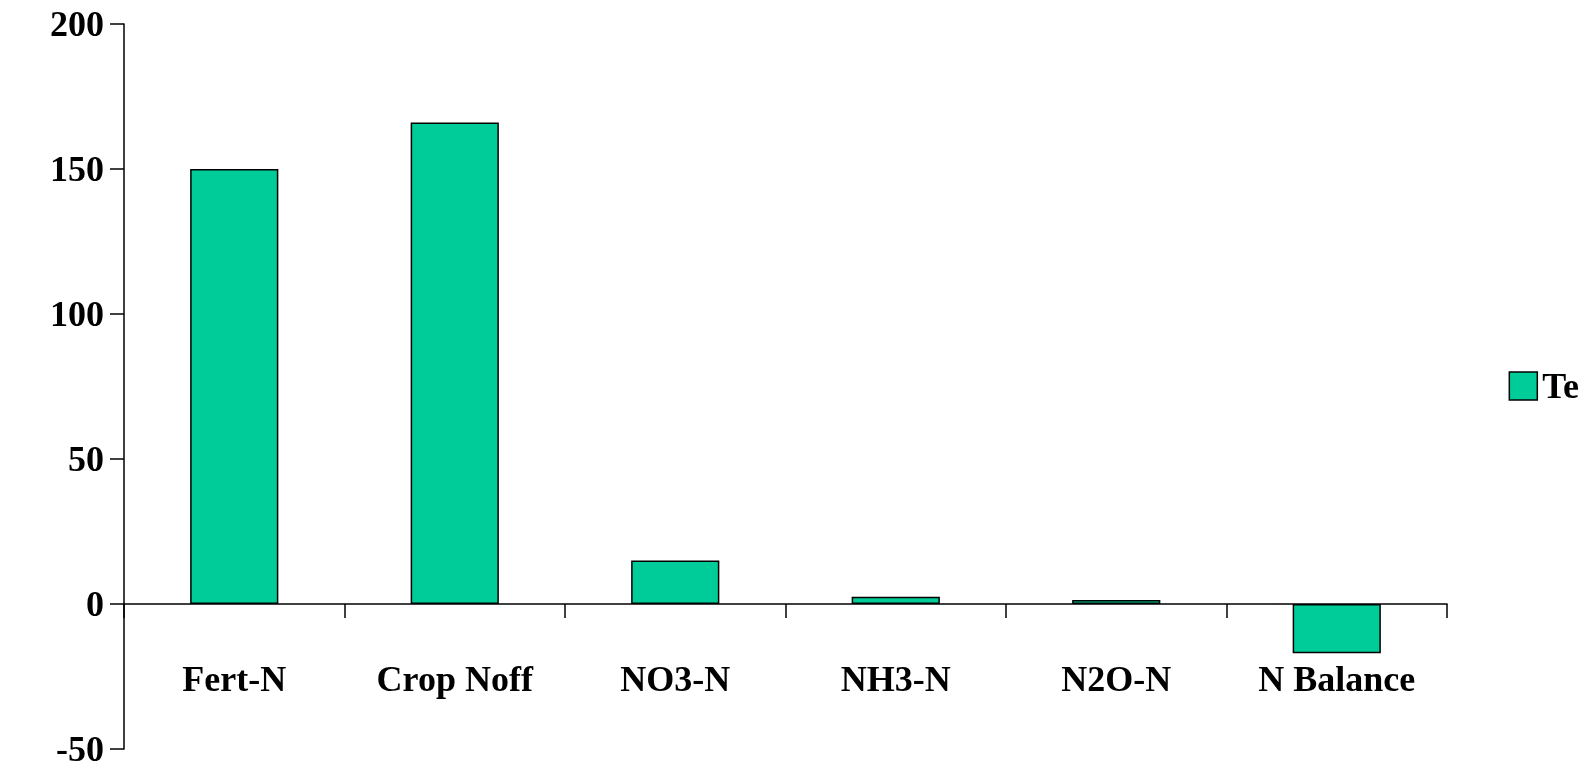  I want to click on y-tick-label: 200, so click(77, 24).